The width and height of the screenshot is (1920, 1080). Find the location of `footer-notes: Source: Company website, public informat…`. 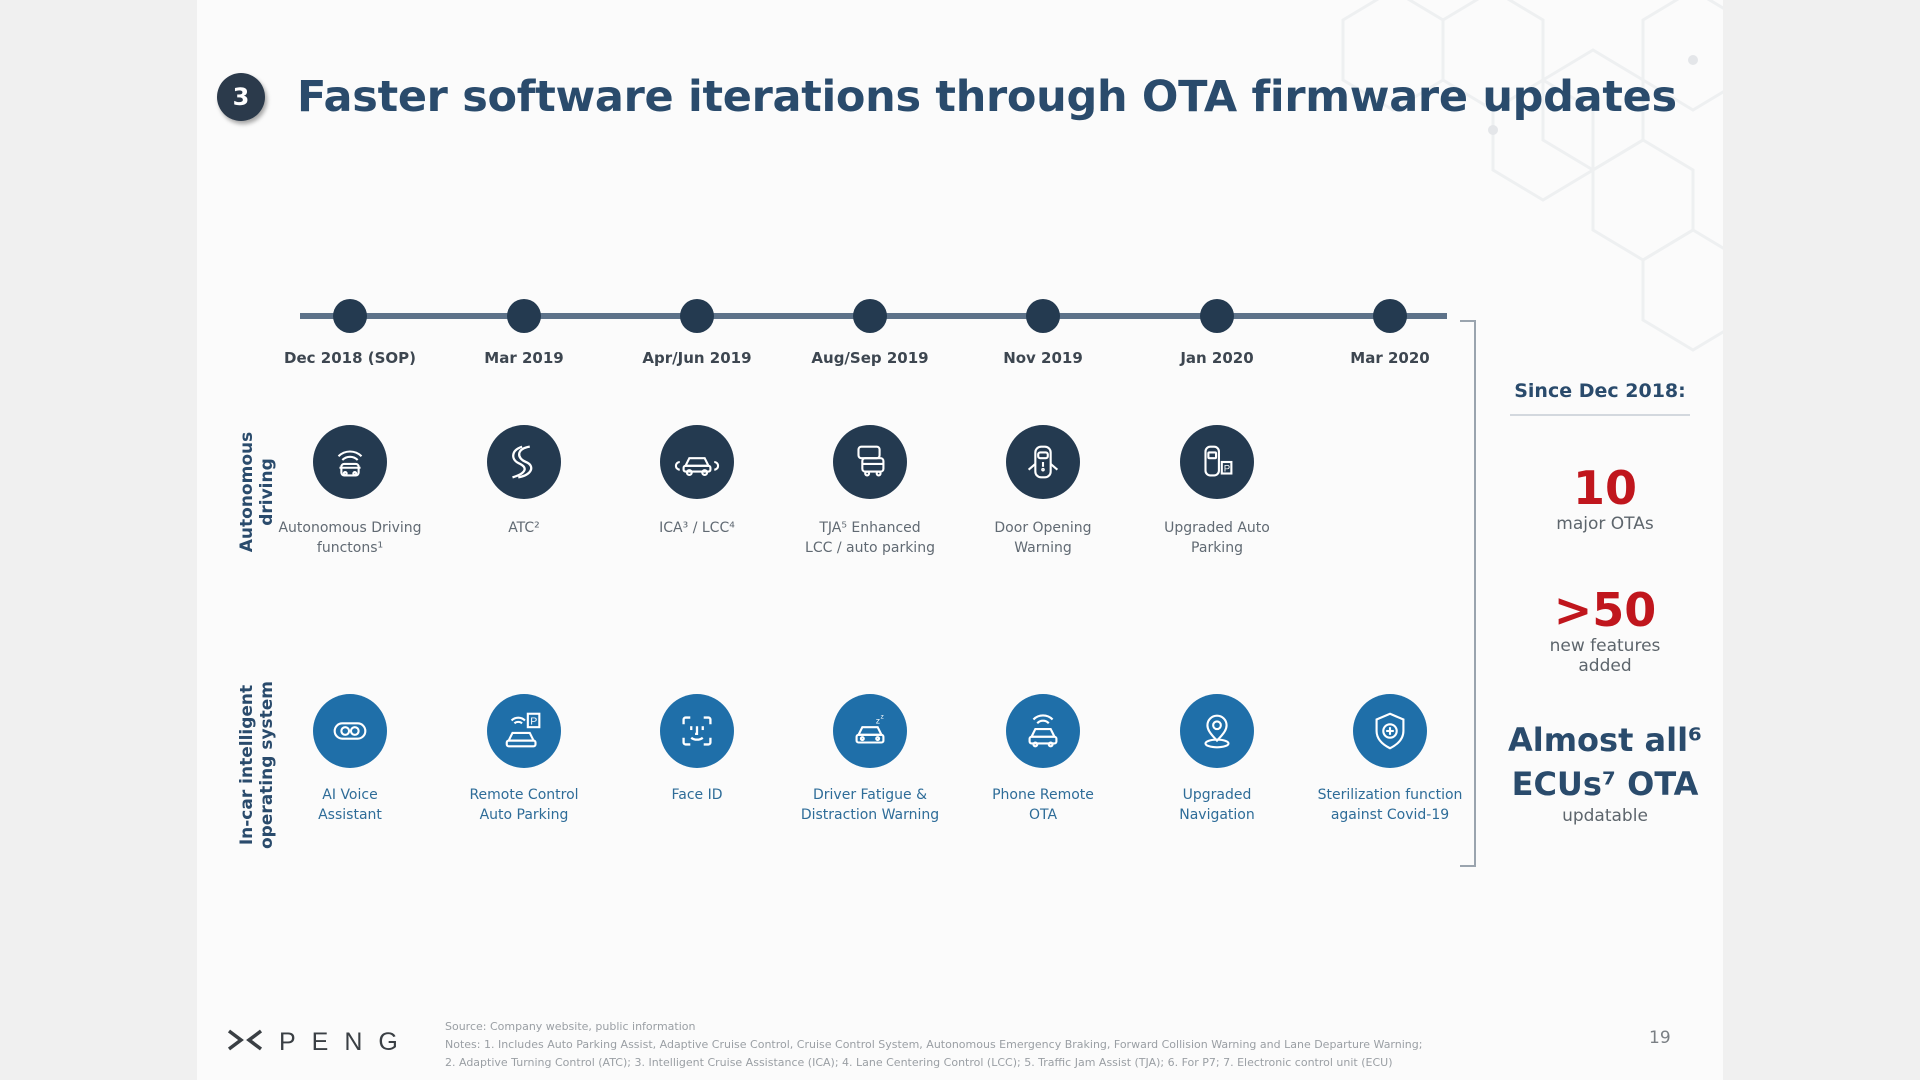

footer-notes: Source: Company website, public informat… is located at coordinates (980, 1045).